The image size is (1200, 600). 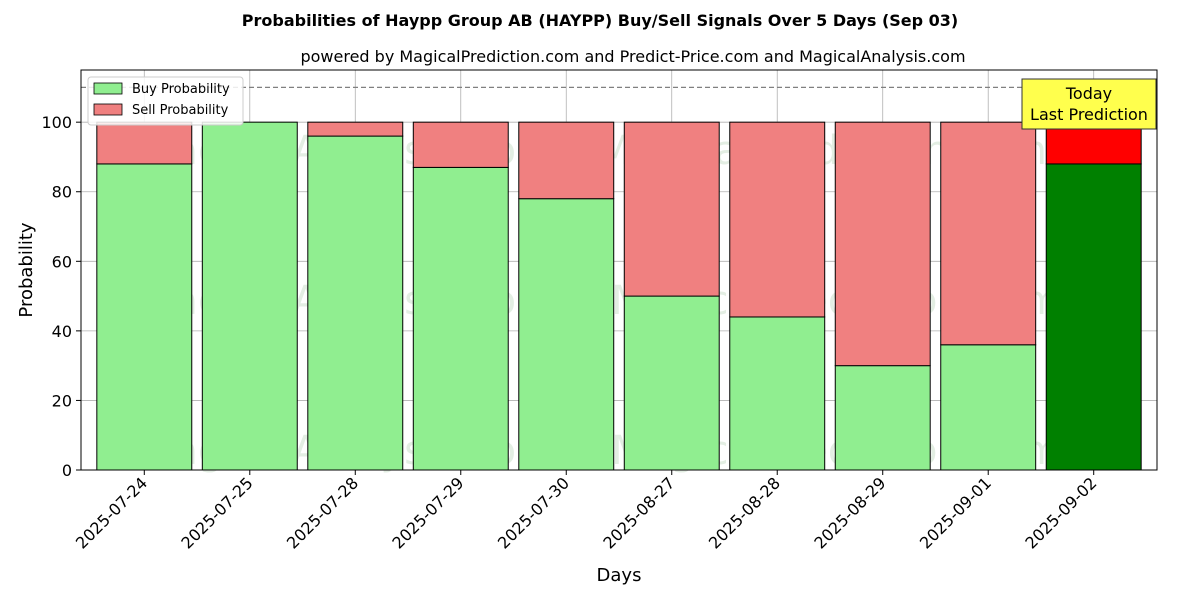 I want to click on annotation-box: Today Last Prediction, so click(x=1089, y=104).